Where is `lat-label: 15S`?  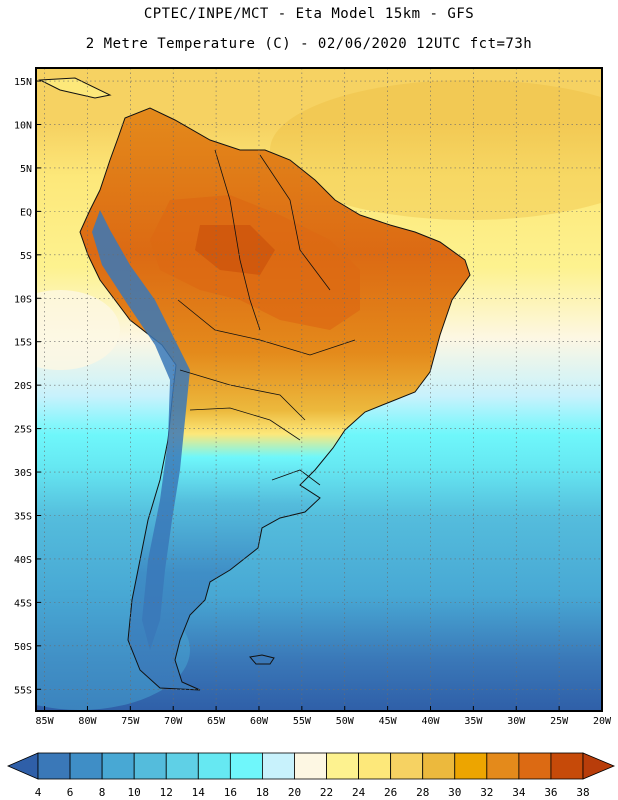 lat-label: 15S is located at coordinates (23, 343).